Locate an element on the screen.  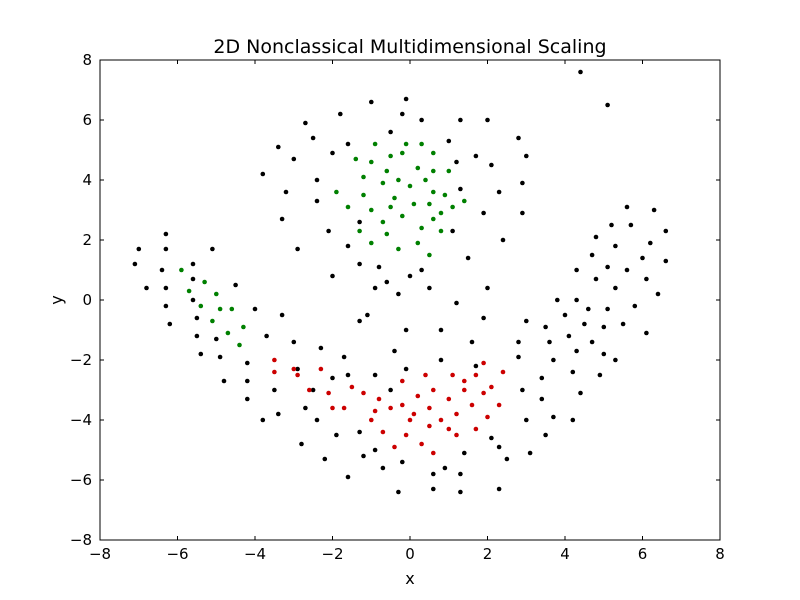
x-tick-label: −6 is located at coordinates (177, 554).